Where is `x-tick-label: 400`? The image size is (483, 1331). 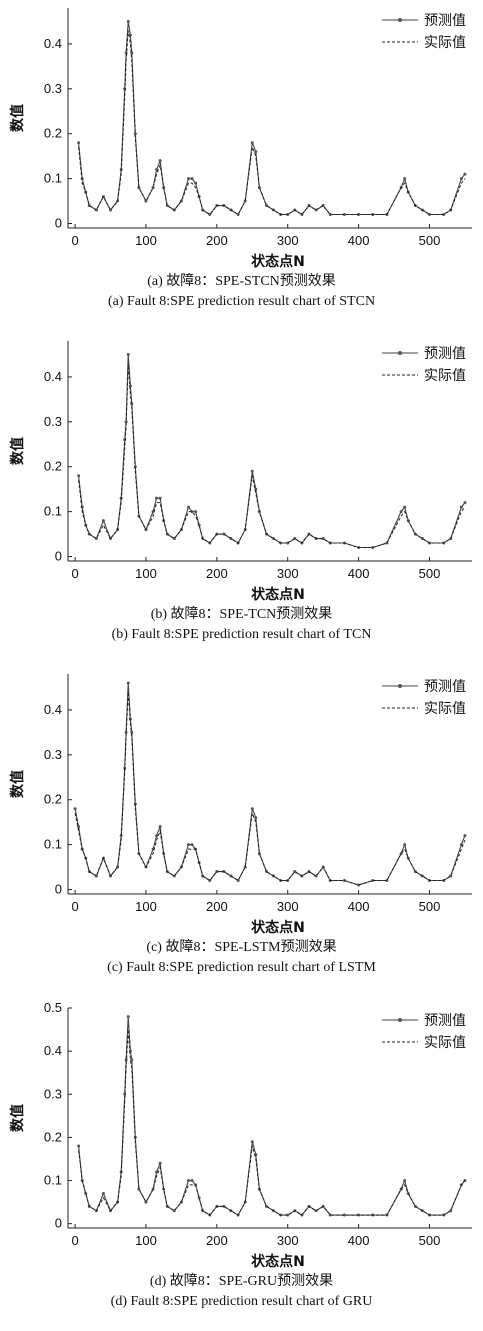
x-tick-label: 400 is located at coordinates (359, 573).